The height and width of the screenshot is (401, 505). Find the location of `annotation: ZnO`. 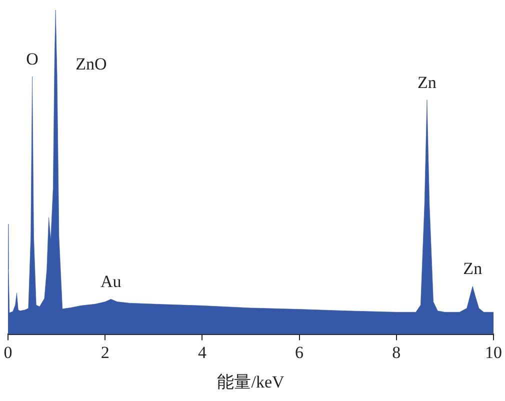

annotation: ZnO is located at coordinates (91, 64).